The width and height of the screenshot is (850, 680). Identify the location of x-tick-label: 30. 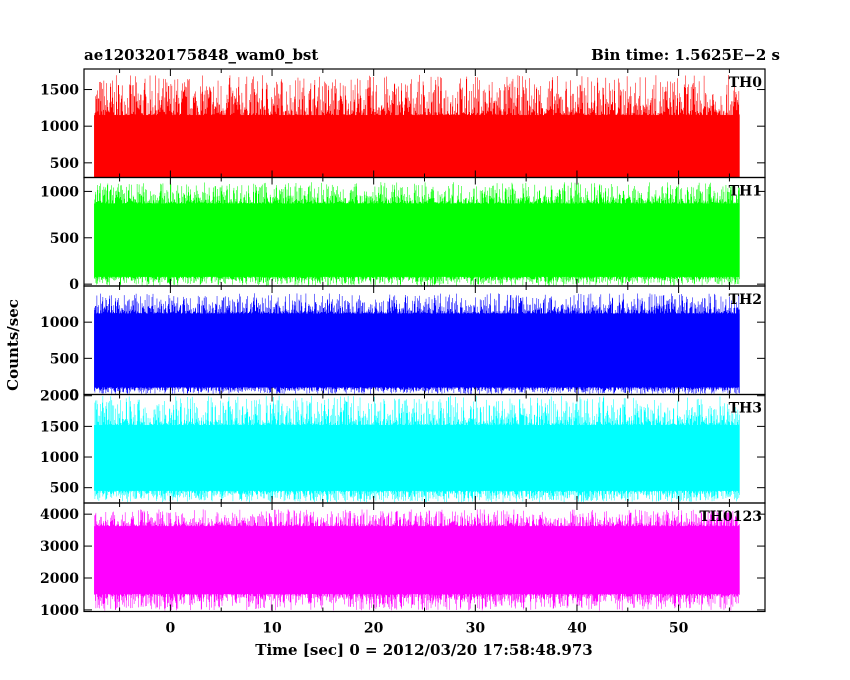
(476, 629).